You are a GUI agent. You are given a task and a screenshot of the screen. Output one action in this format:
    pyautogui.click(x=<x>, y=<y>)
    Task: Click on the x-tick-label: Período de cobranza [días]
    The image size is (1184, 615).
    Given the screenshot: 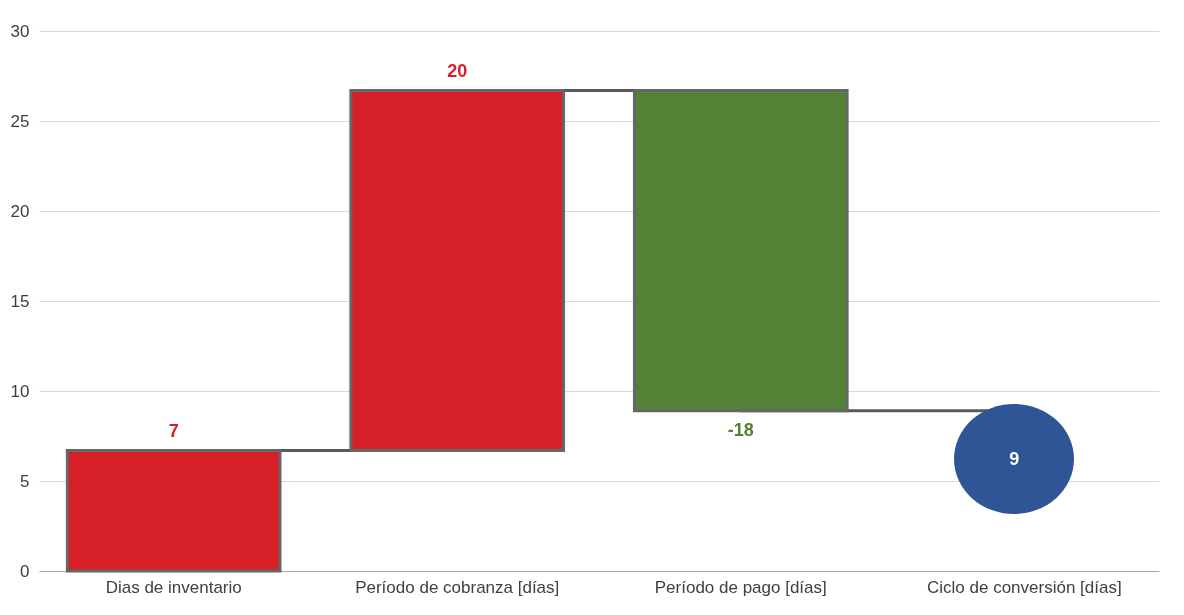 What is the action you would take?
    pyautogui.click(x=457, y=587)
    